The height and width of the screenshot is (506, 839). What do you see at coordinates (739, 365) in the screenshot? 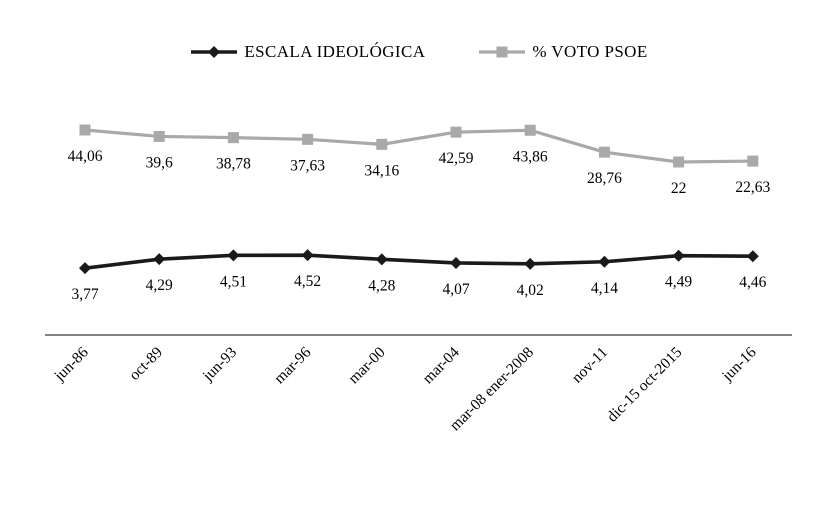
I see `x-axis-label: jun-16` at bounding box center [739, 365].